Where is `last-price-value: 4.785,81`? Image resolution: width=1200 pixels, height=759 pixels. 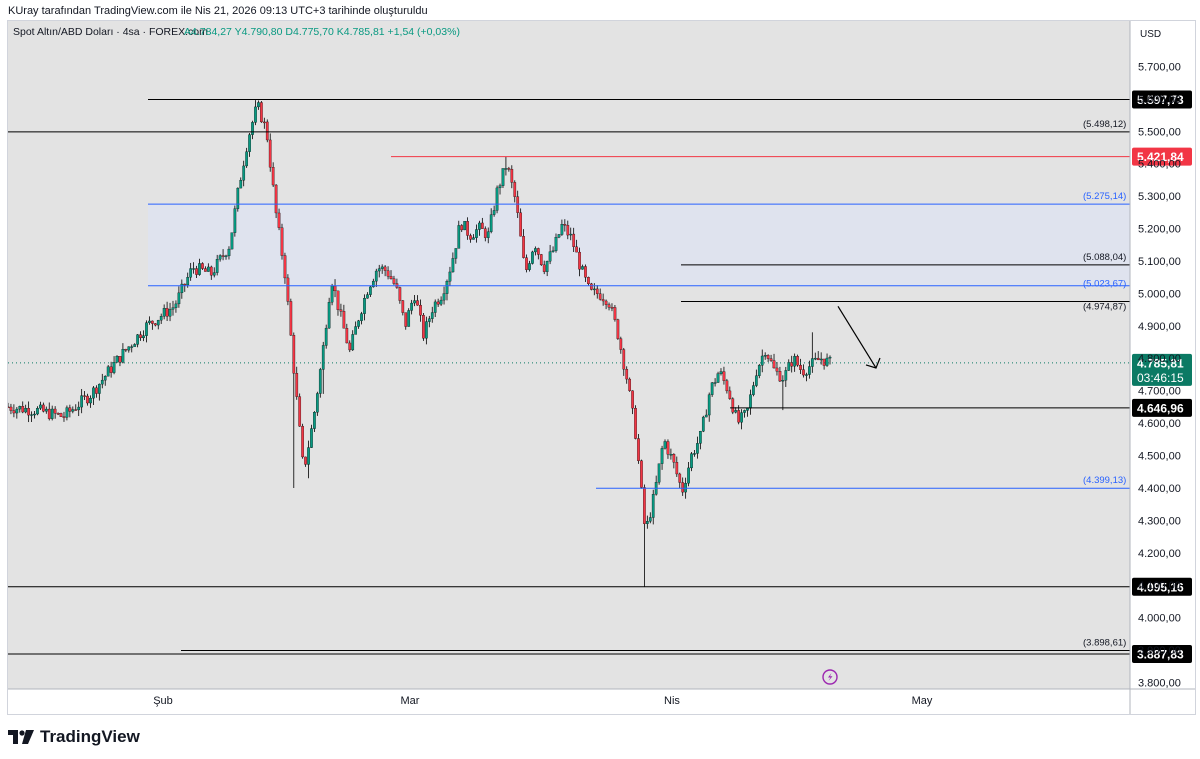
last-price-value: 4.785,81 is located at coordinates (1160, 363).